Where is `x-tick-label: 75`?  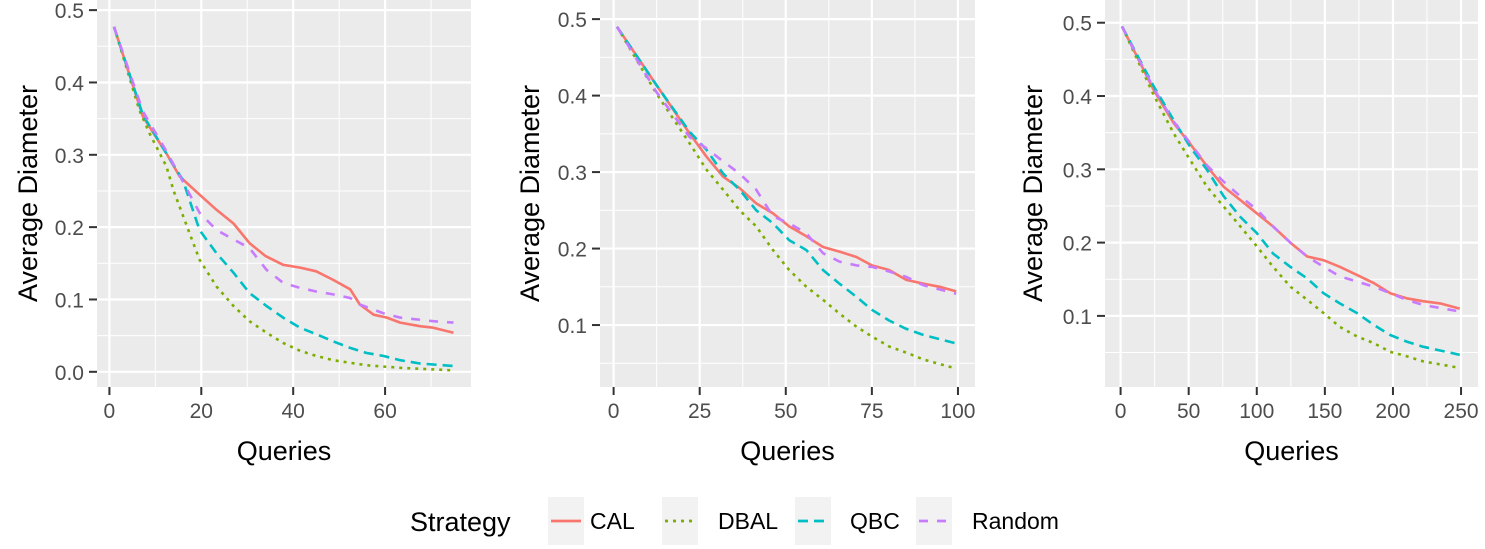
x-tick-label: 75 is located at coordinates (871, 411).